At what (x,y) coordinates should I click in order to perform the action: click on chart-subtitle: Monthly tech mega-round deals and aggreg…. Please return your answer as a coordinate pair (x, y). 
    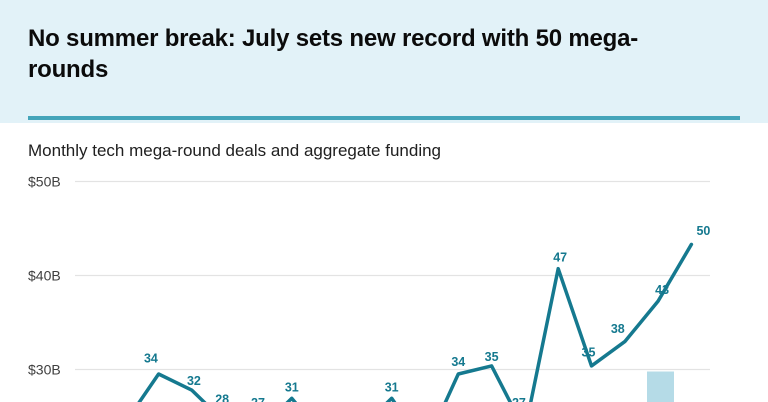
    Looking at the image, I should click on (235, 150).